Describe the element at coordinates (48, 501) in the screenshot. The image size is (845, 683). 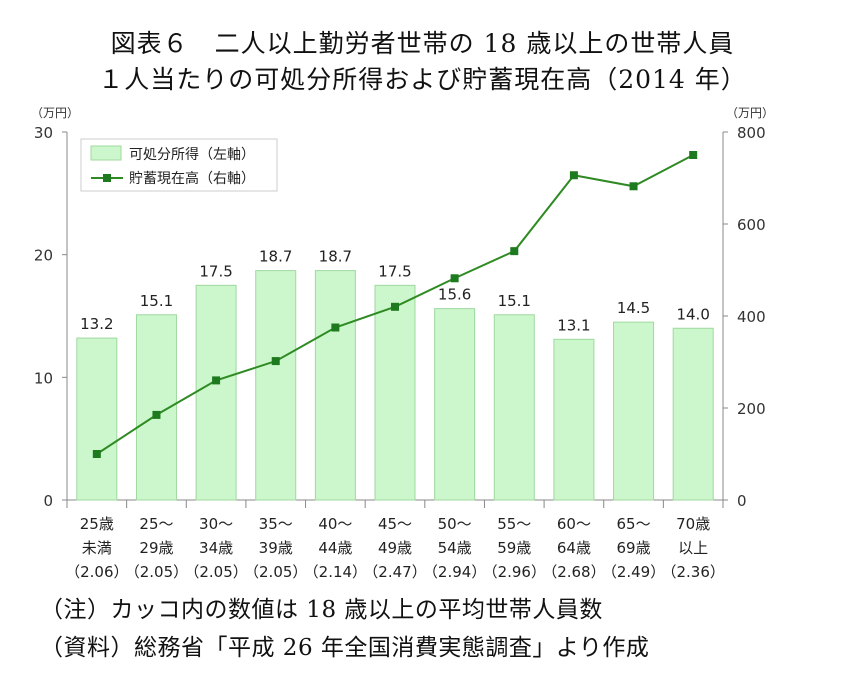
I see `left-tick-label: 0` at that location.